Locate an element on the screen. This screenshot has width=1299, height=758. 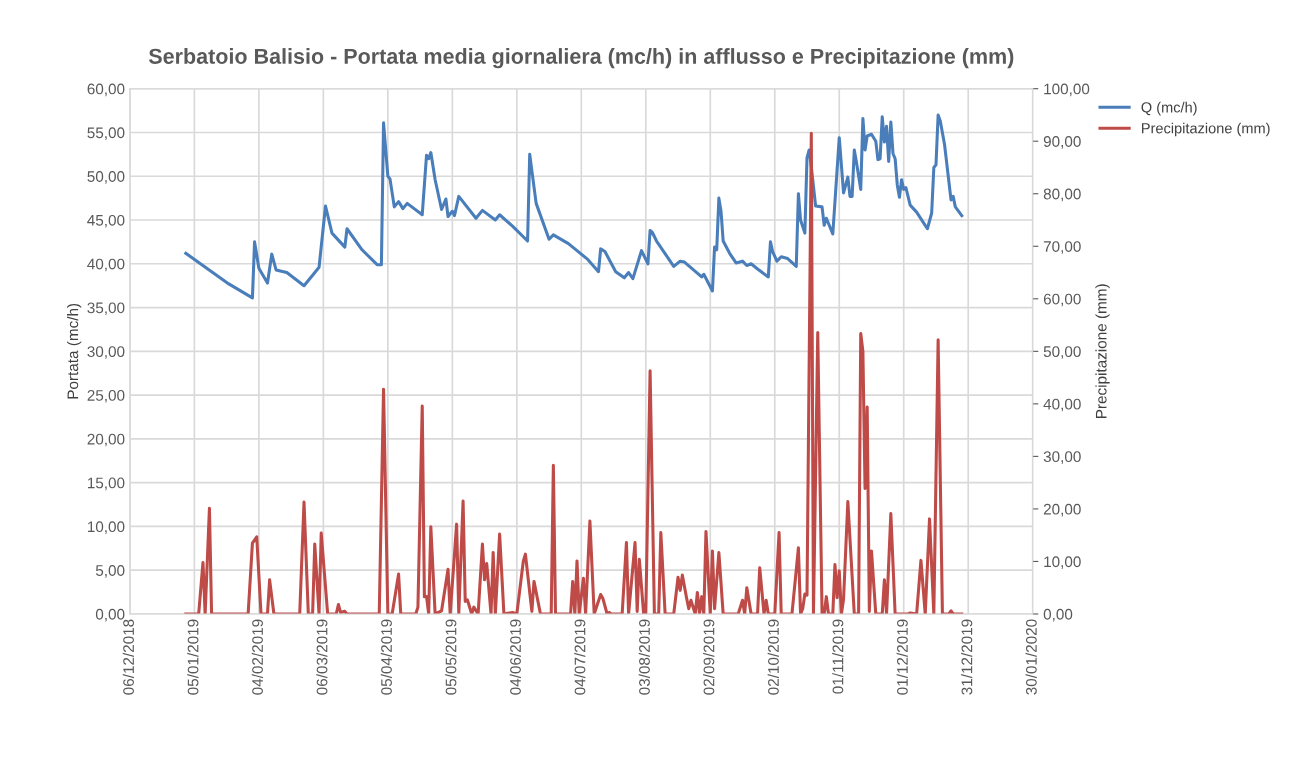
x-tick-label: 03/08/2019 is located at coordinates (644, 657).